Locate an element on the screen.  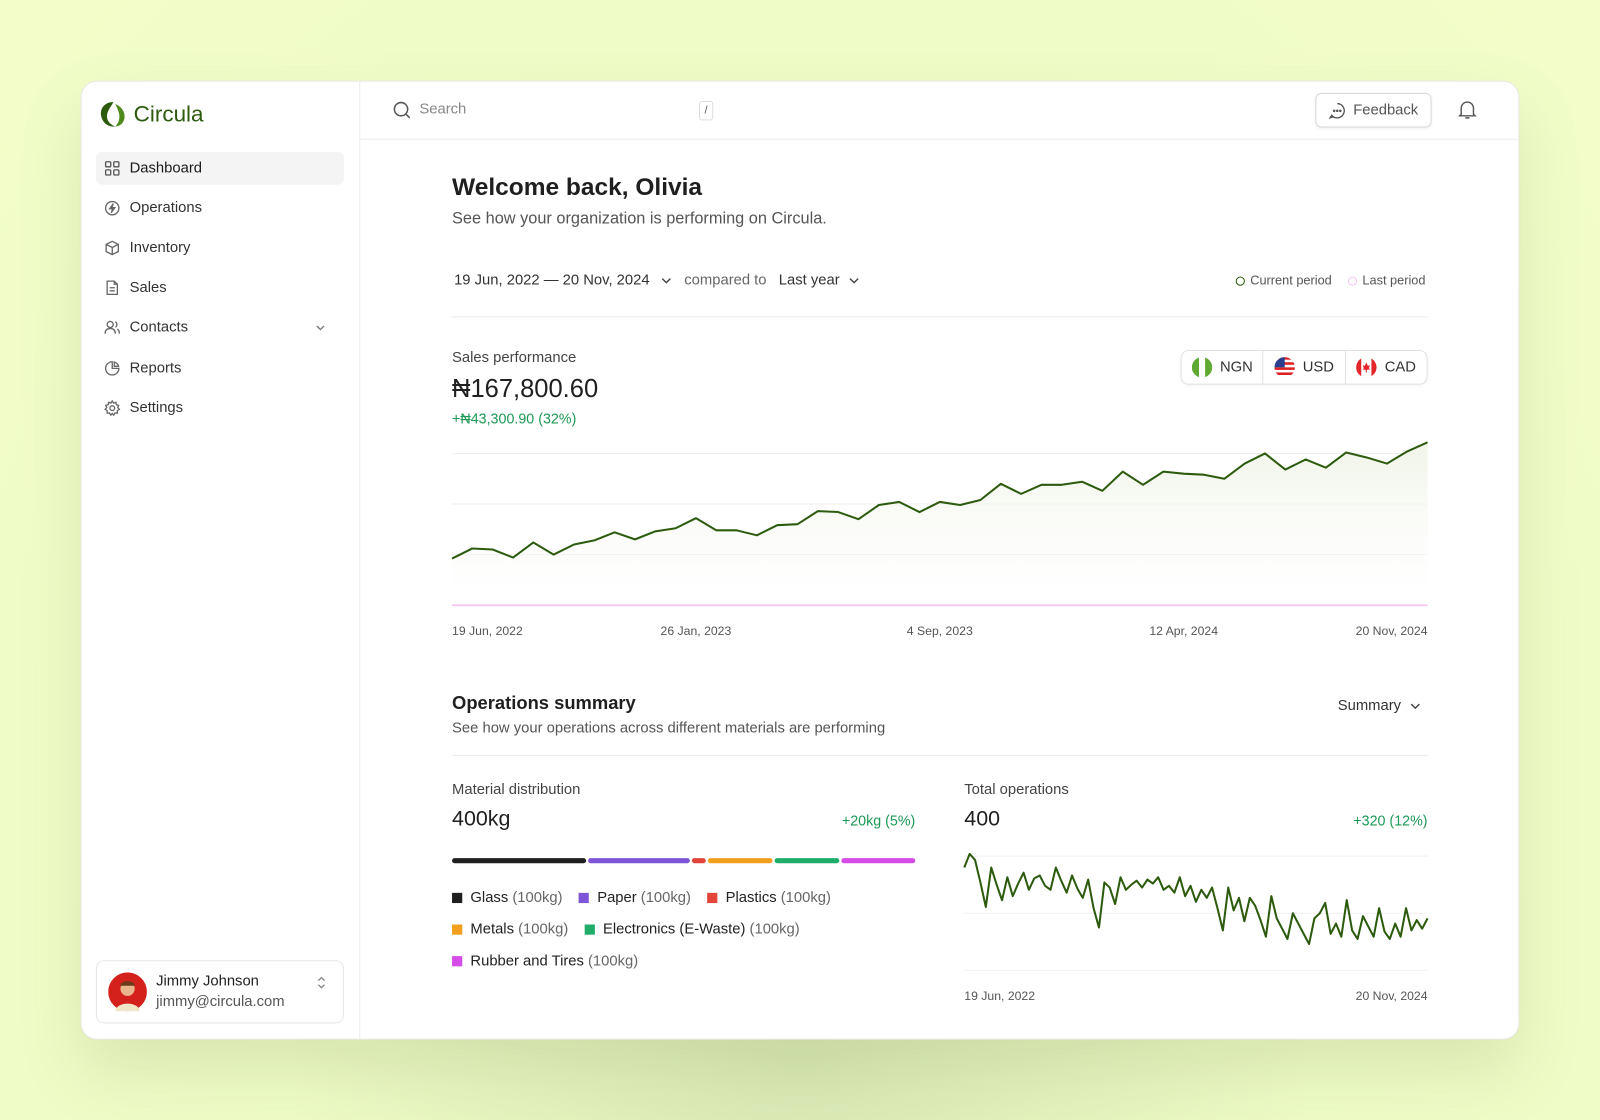
currency-option: CAD is located at coordinates (1385, 367).